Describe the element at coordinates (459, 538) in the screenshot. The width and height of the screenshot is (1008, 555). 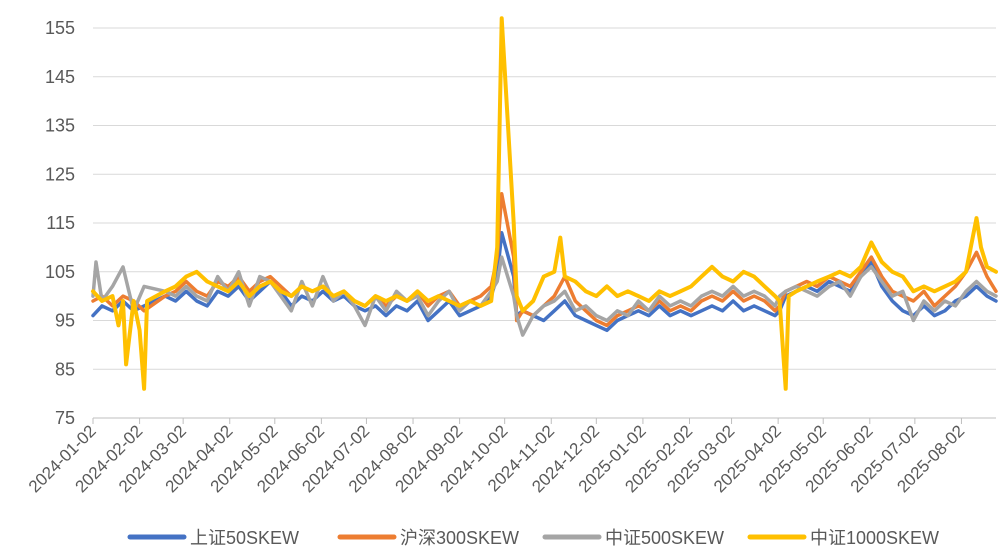
I see `legend-label: 沪深300SKEW` at that location.